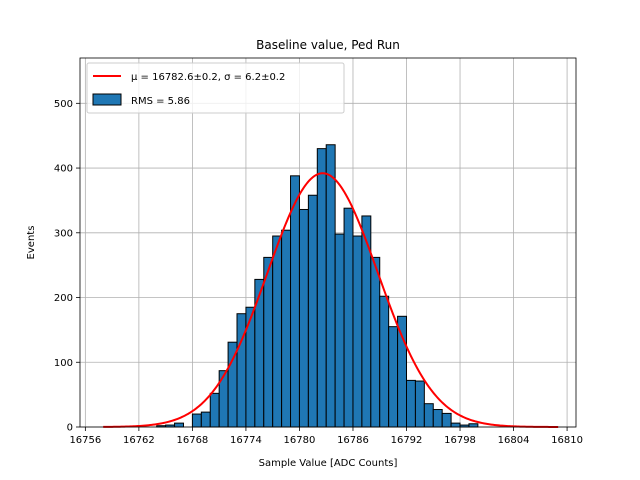 This screenshot has height=480, width=640. What do you see at coordinates (107, 99) in the screenshot?
I see `legend-histogram-swatch` at bounding box center [107, 99].